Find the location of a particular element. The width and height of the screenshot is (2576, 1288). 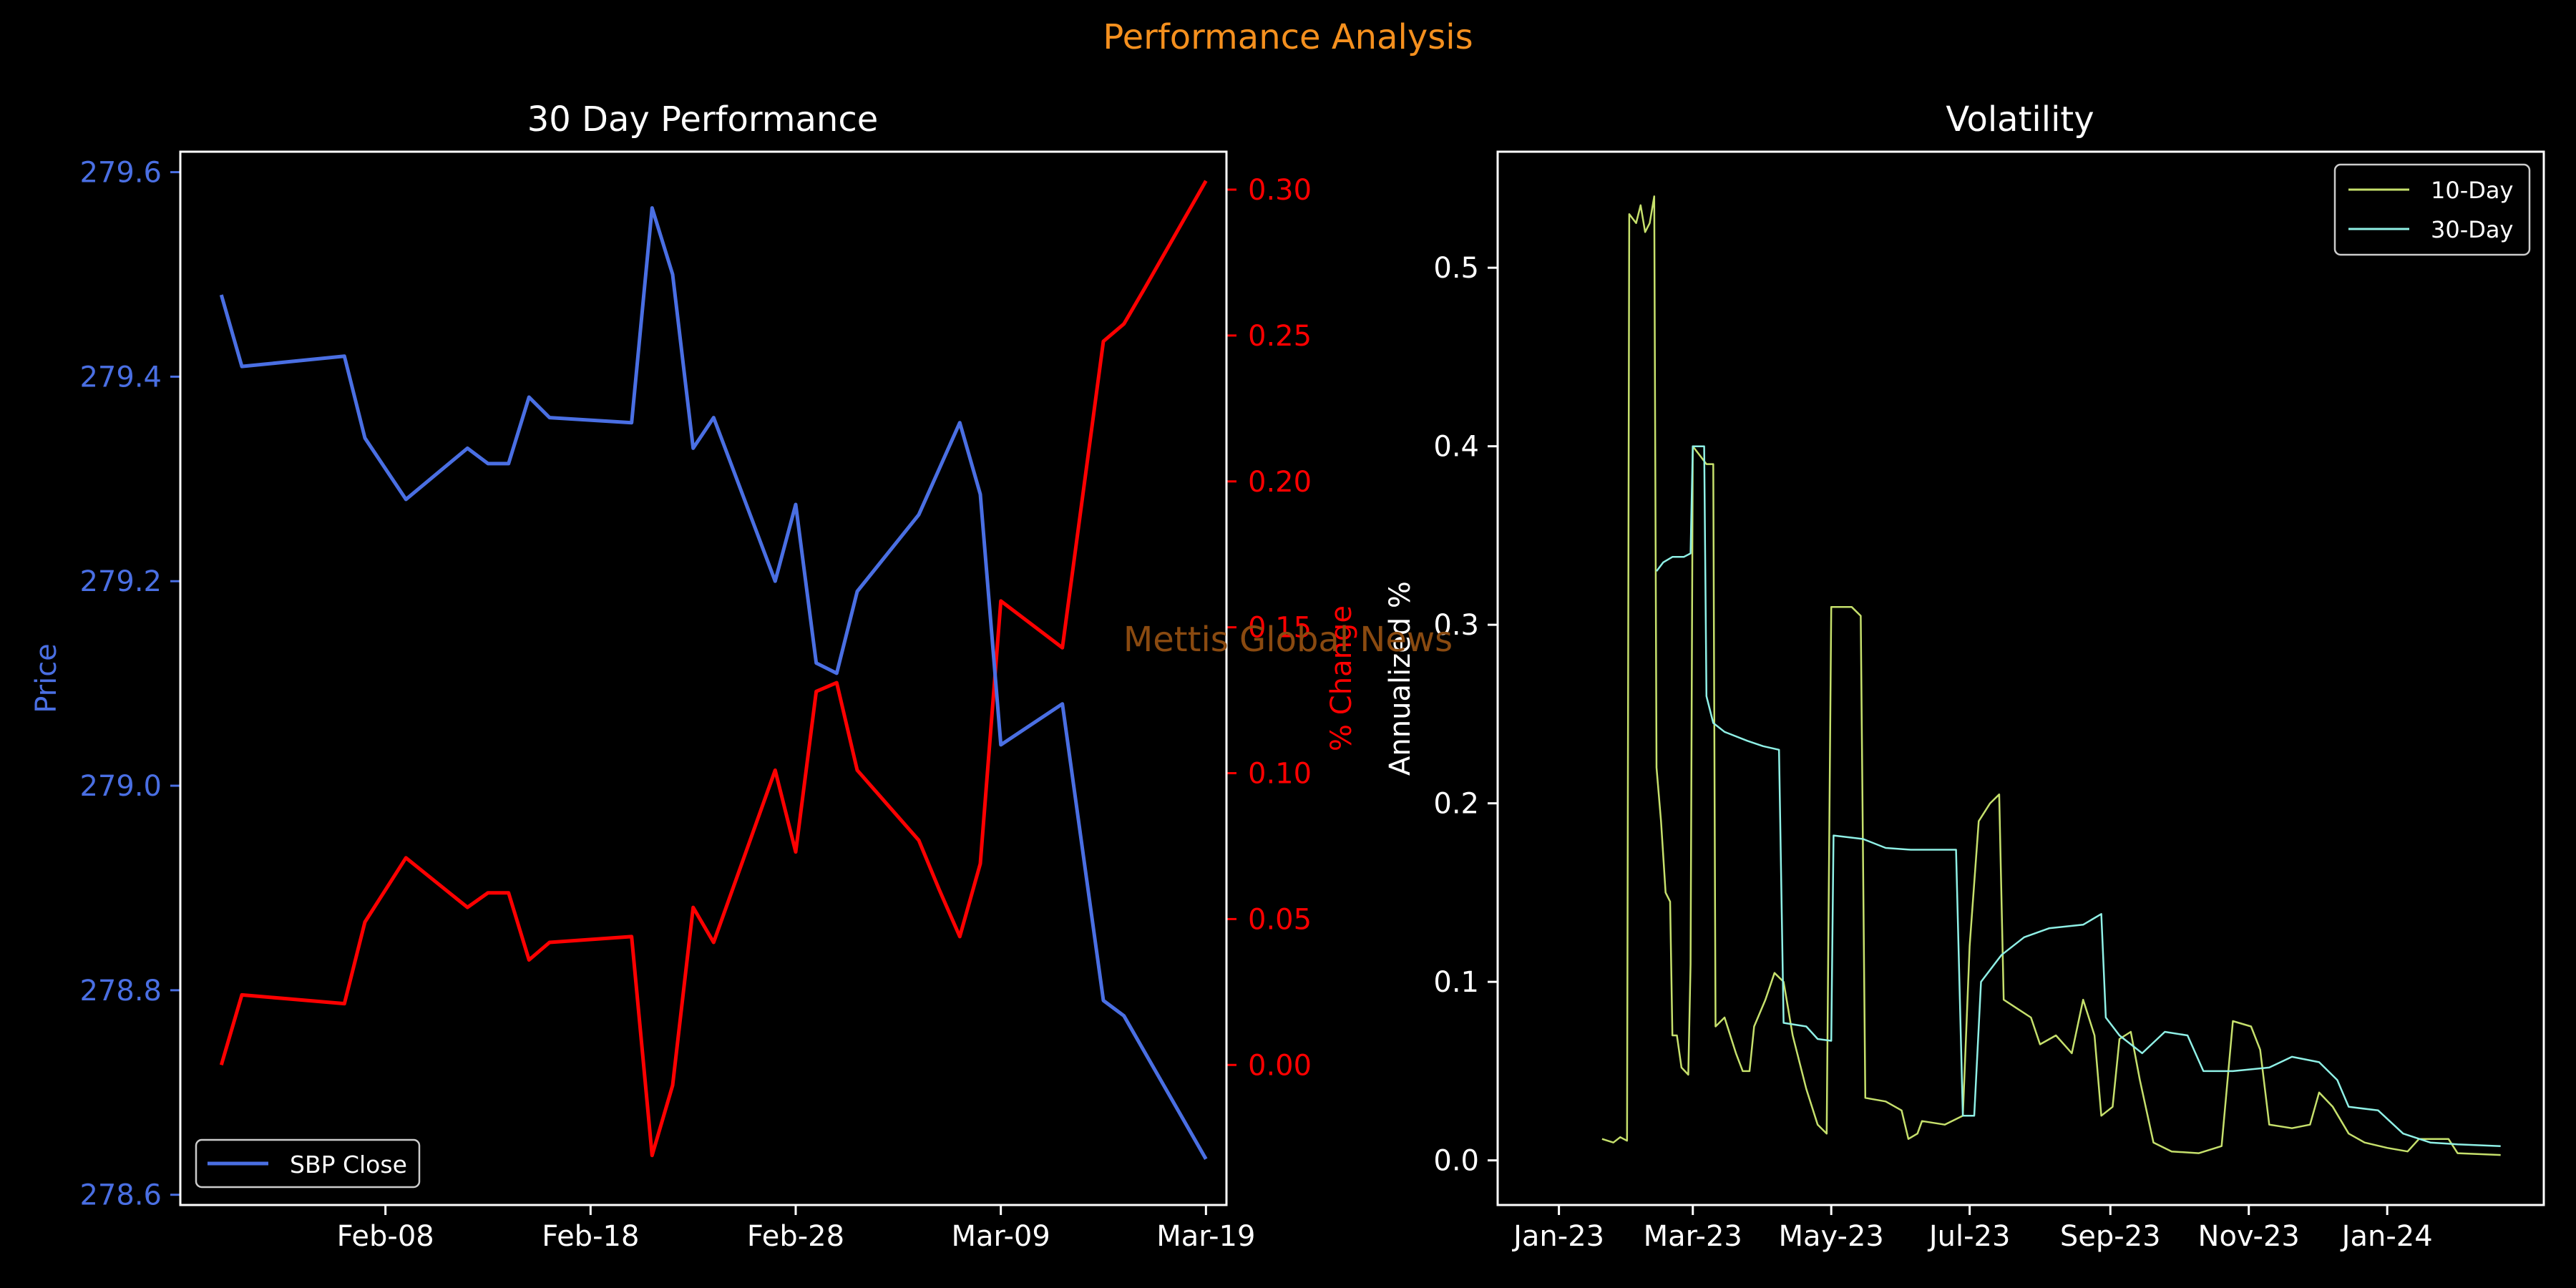

performance-legend: SBP Close is located at coordinates (308, 1163).